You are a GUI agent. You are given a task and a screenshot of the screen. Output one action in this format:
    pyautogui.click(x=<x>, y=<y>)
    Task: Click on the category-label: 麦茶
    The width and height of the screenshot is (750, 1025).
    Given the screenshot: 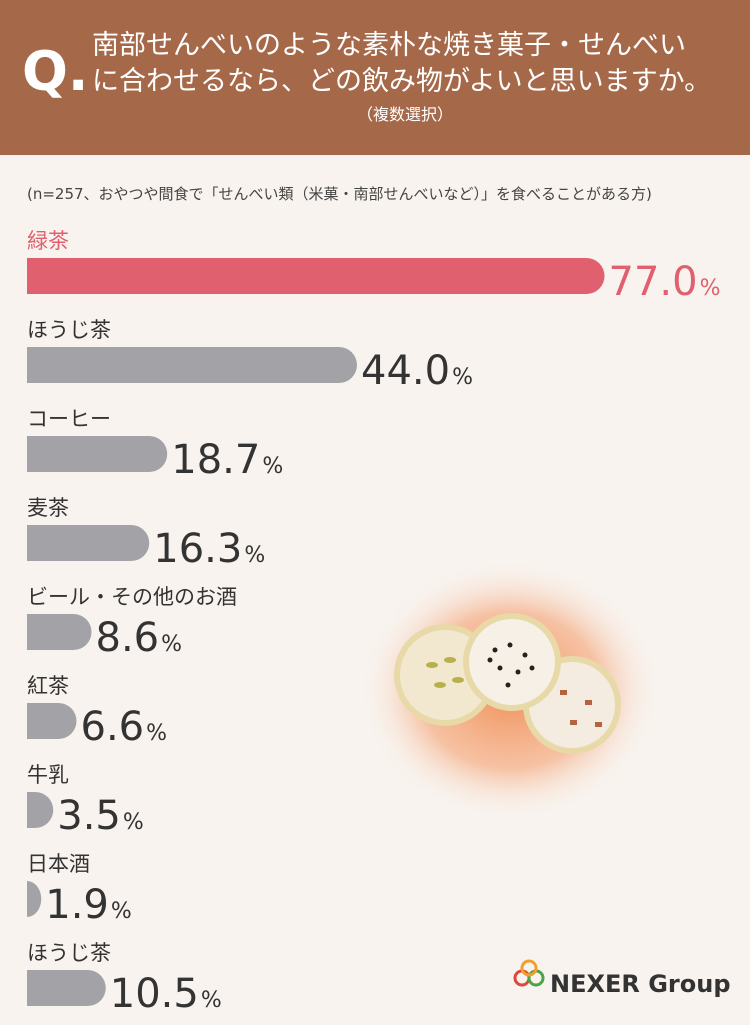 What is the action you would take?
    pyautogui.click(x=48, y=508)
    